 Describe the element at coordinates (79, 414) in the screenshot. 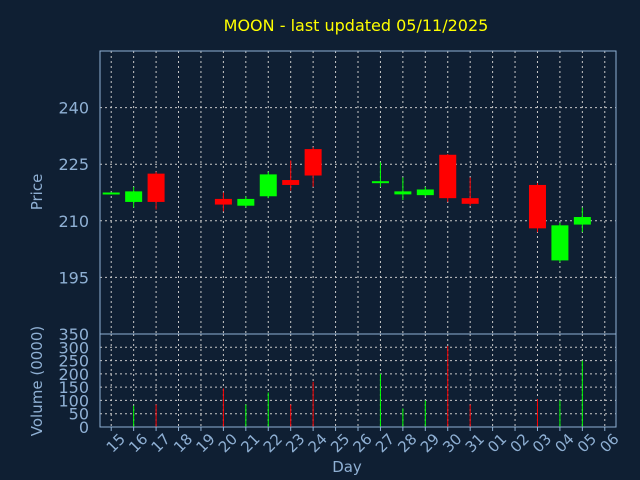

I see `volume-tick-label: 50` at that location.